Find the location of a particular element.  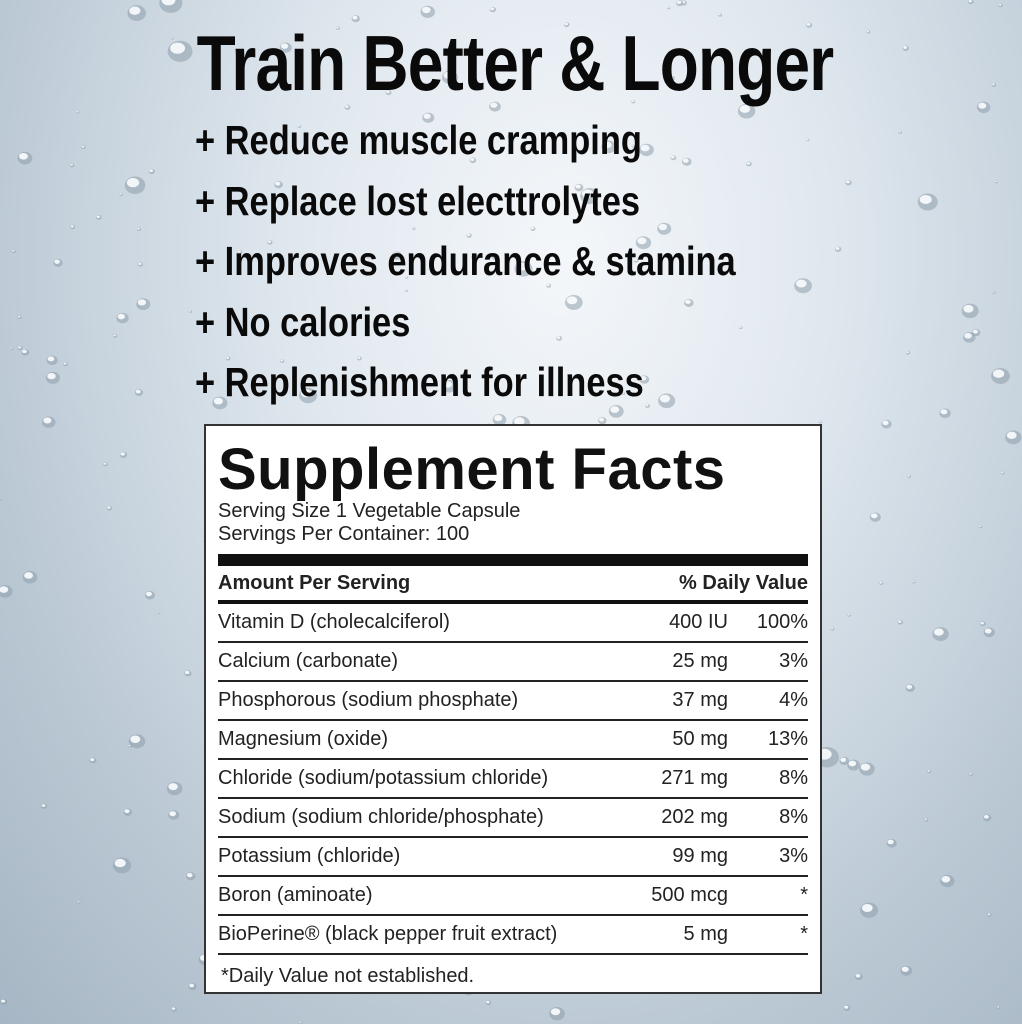

nutrient-amount: 25 mg is located at coordinates (700, 661).